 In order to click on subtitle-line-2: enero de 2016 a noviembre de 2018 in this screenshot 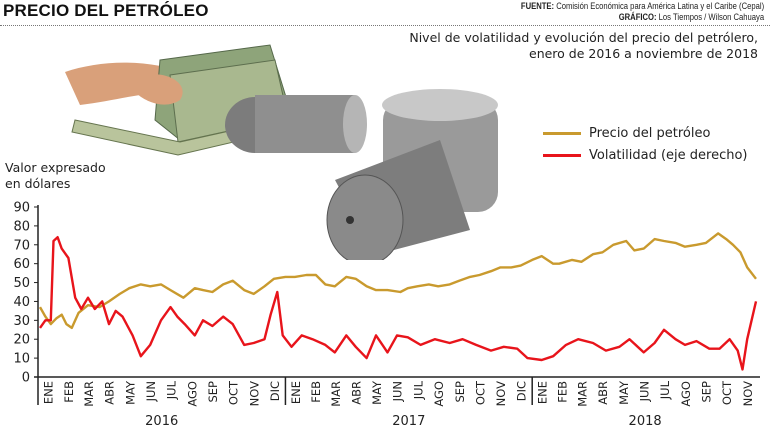, I will do `click(643, 53)`.